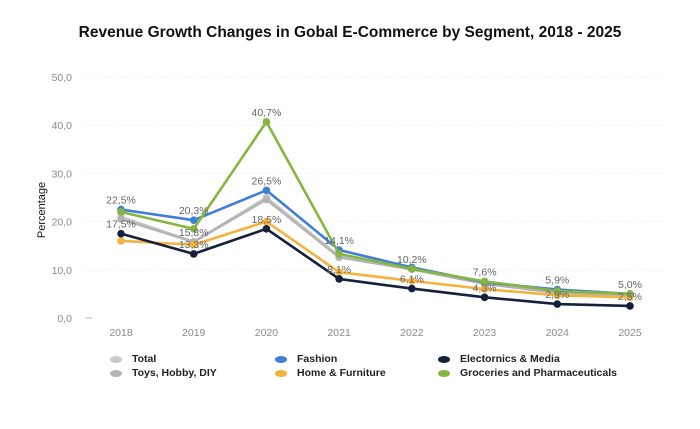 This screenshot has width=700, height=429. I want to click on legend-item-total: Total, so click(133, 359).